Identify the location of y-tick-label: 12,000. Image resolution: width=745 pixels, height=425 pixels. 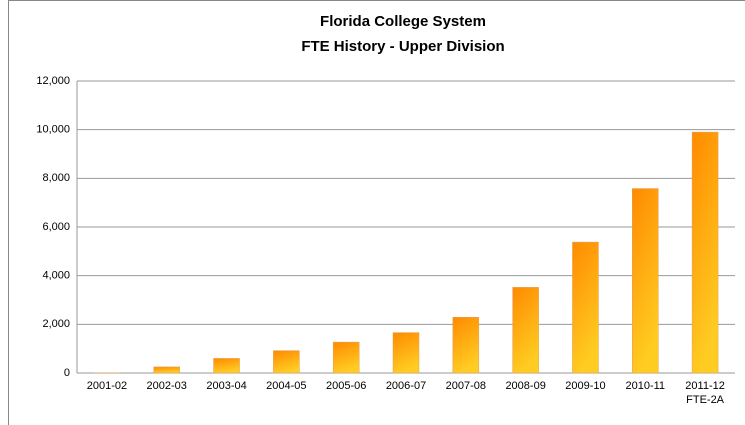
(53, 81).